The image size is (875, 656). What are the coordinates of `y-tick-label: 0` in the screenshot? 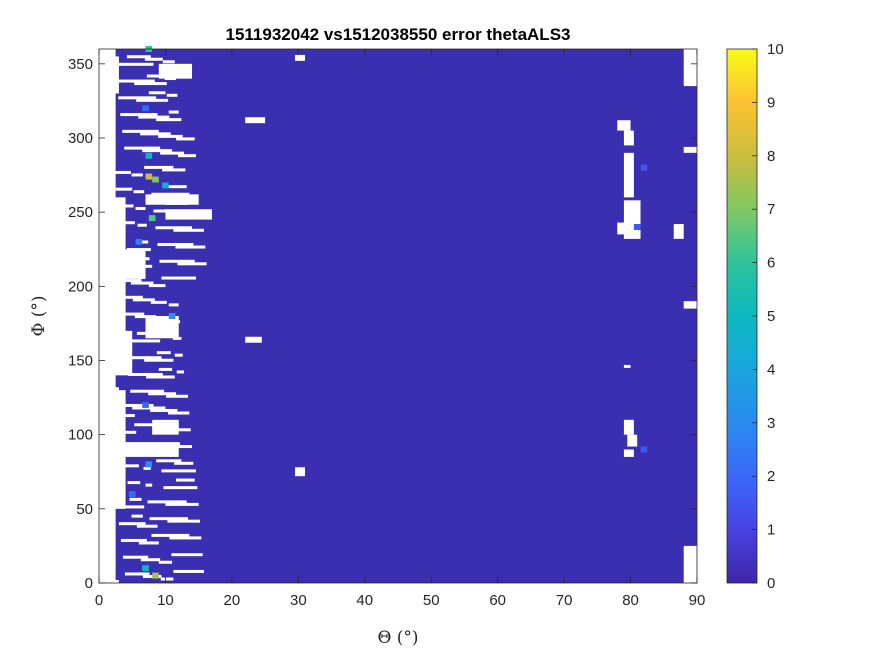 It's located at (89, 583).